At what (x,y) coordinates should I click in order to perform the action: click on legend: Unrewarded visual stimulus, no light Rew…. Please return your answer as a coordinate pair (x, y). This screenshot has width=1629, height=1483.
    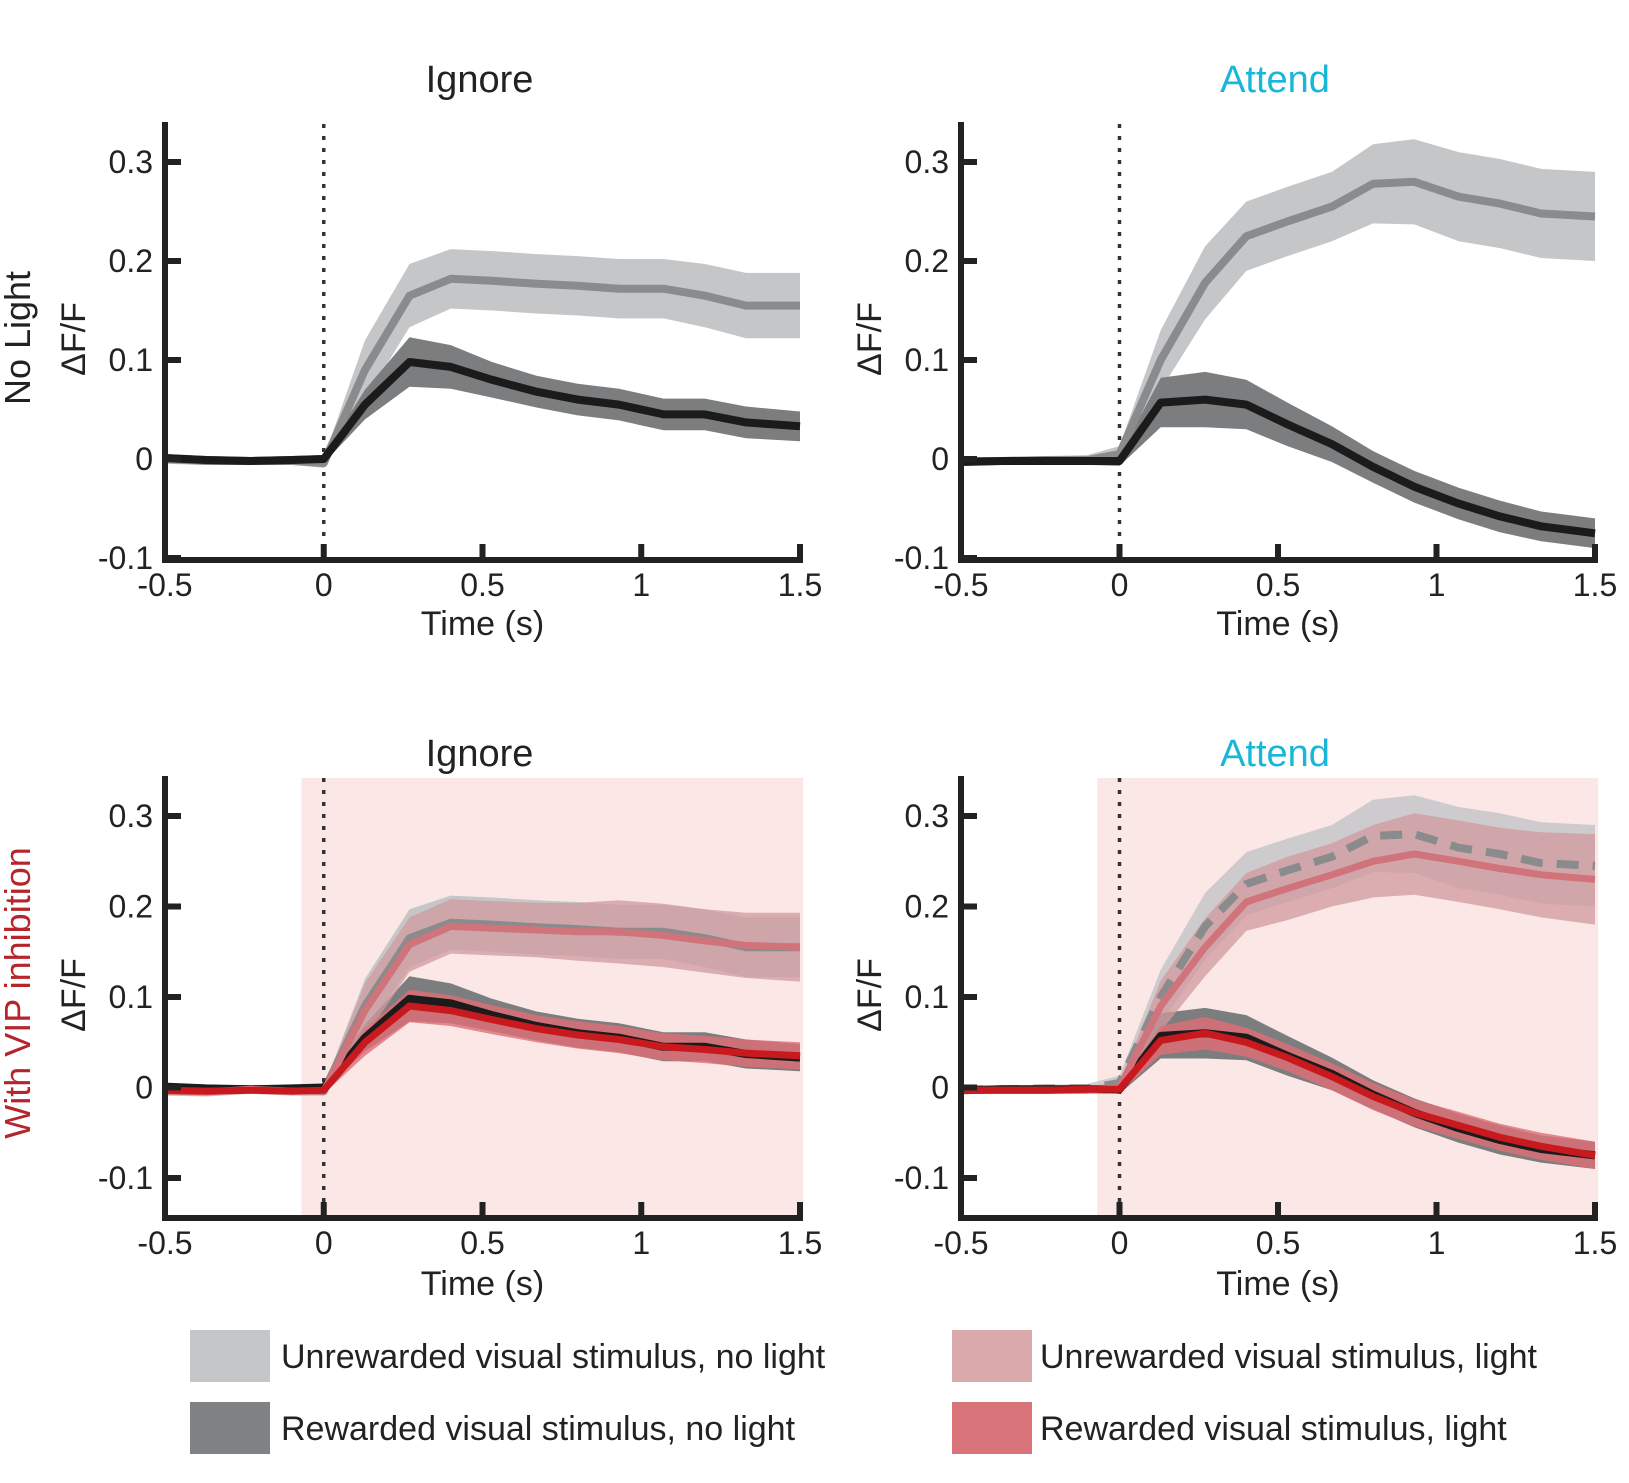
    Looking at the image, I should click on (864, 1392).